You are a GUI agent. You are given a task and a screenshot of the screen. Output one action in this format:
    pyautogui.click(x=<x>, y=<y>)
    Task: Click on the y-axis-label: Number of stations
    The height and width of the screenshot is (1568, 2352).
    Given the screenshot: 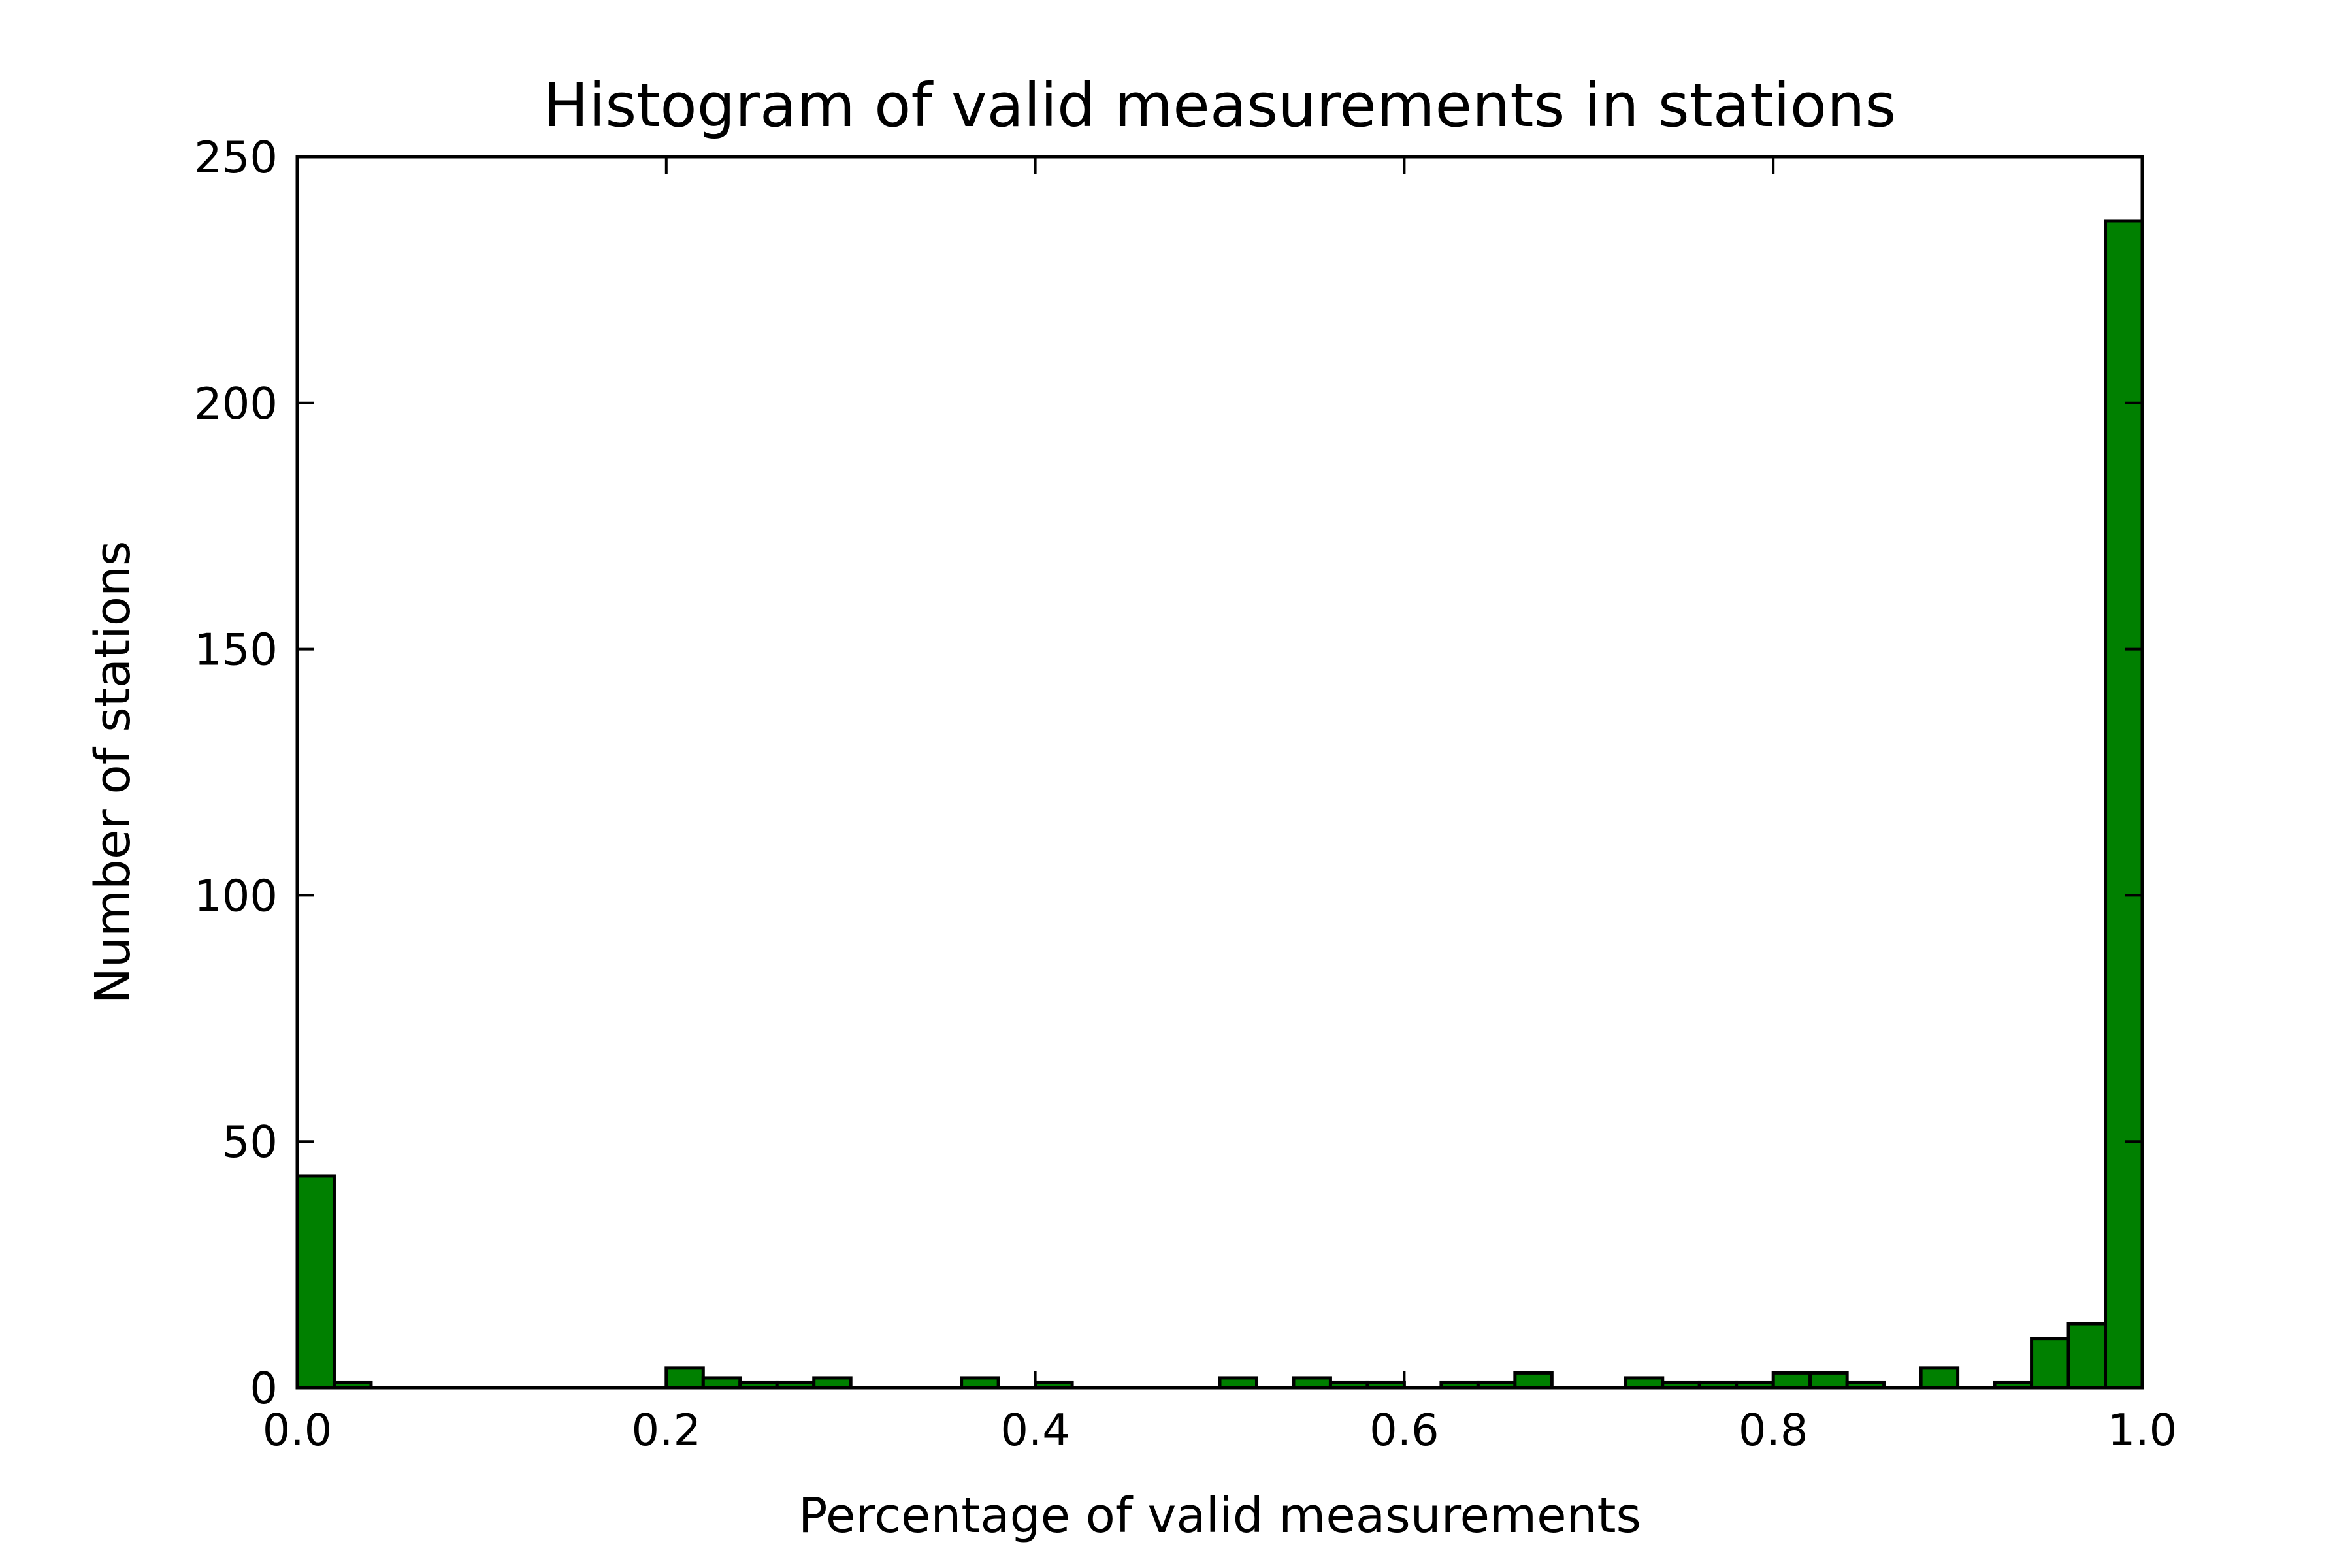 What is the action you would take?
    pyautogui.click(x=113, y=772)
    